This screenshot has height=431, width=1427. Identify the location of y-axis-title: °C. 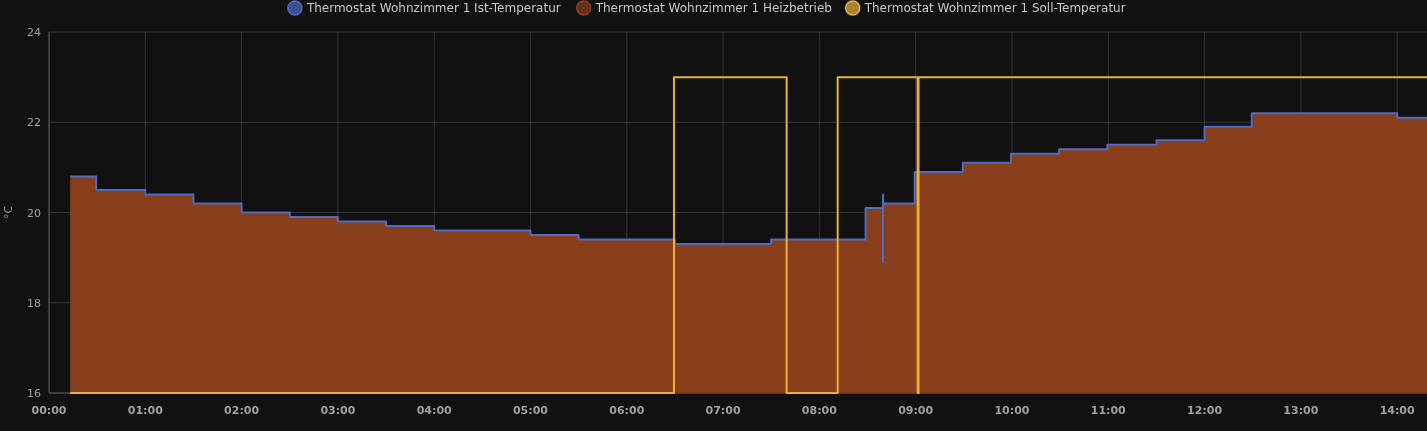
(8, 212).